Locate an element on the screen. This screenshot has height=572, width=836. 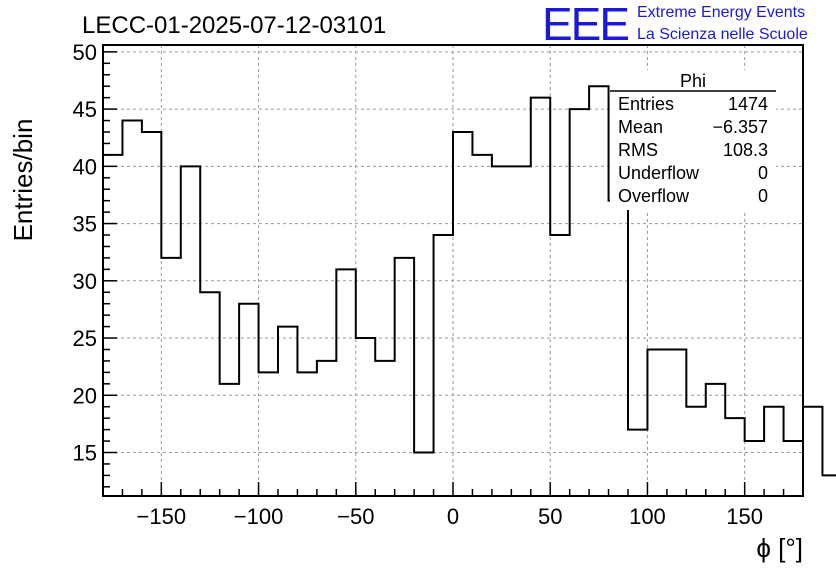
y-tick-label: 20 is located at coordinates (85, 395).